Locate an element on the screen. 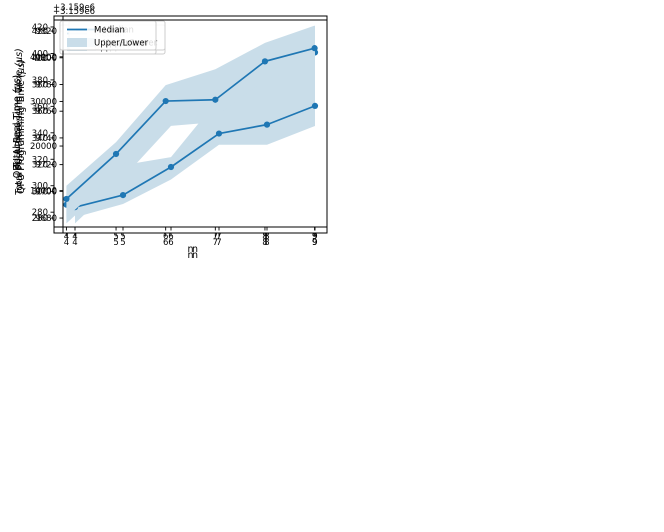  y-tick-label: 9680 is located at coordinates (46, 219).